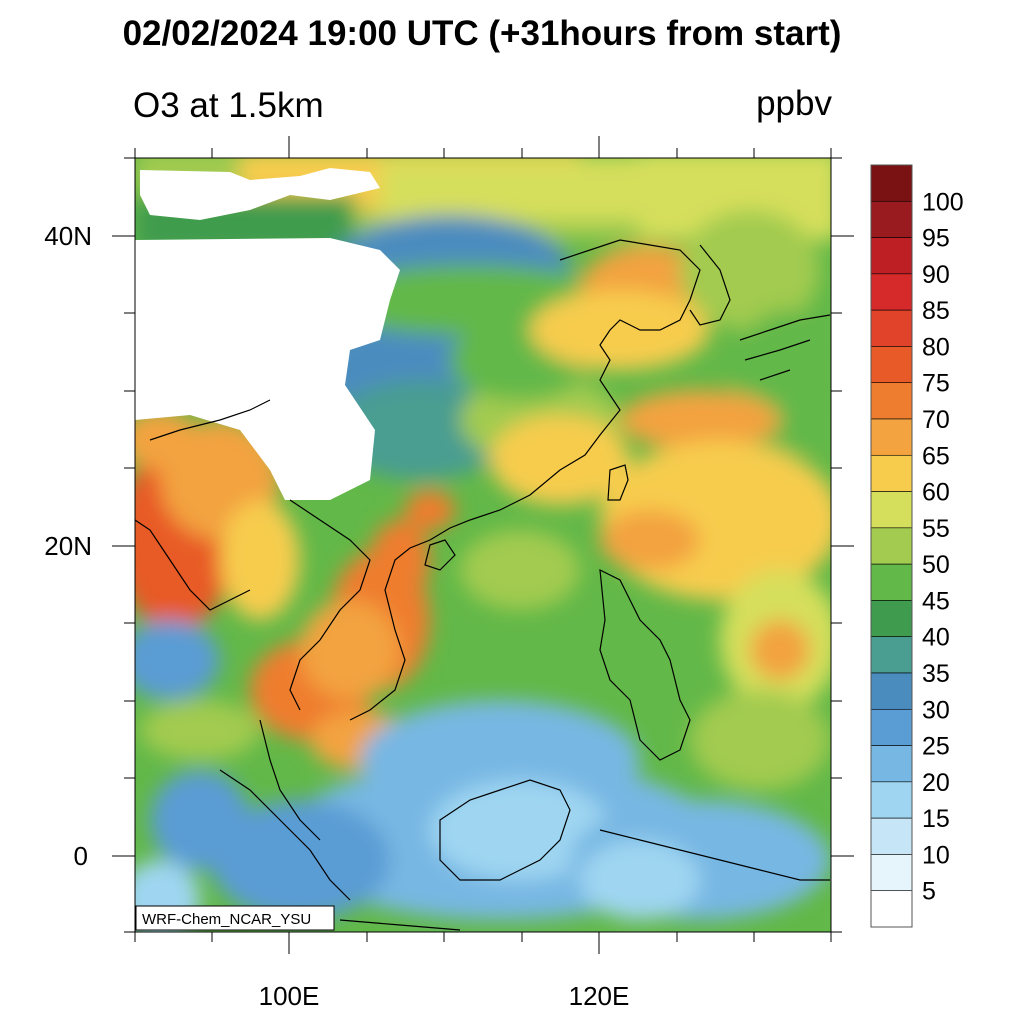  I want to click on lon-label-100e: 100E, so click(289, 996).